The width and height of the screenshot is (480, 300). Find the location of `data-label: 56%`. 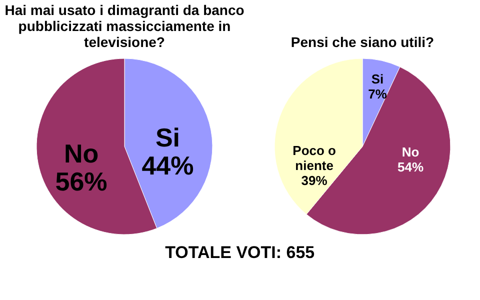

data-label: 56% is located at coordinates (81, 181).